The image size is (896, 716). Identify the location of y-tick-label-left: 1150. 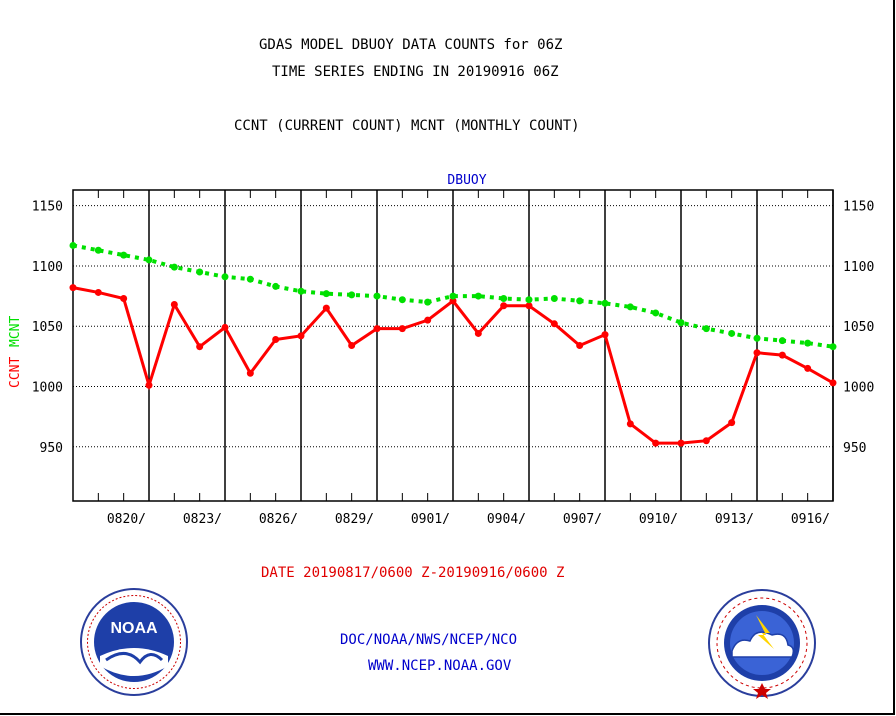
(47, 207).